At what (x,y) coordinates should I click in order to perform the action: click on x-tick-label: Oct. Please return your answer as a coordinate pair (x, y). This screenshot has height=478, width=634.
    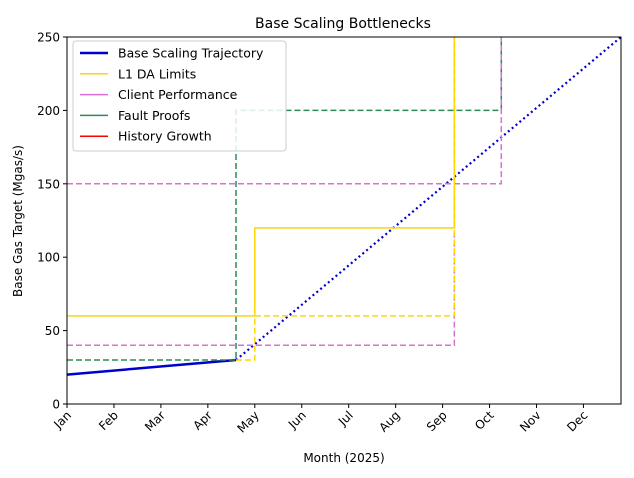
    Looking at the image, I should click on (484, 420).